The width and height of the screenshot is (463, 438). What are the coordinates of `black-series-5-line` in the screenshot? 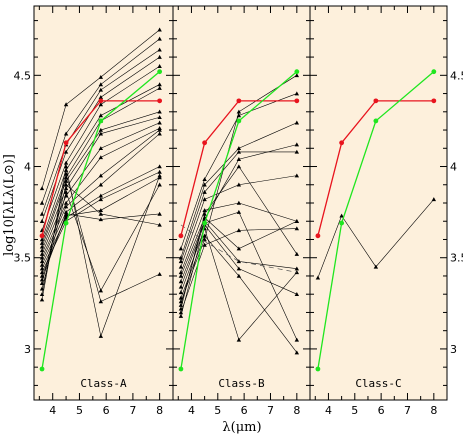 It's located at (100, 148).